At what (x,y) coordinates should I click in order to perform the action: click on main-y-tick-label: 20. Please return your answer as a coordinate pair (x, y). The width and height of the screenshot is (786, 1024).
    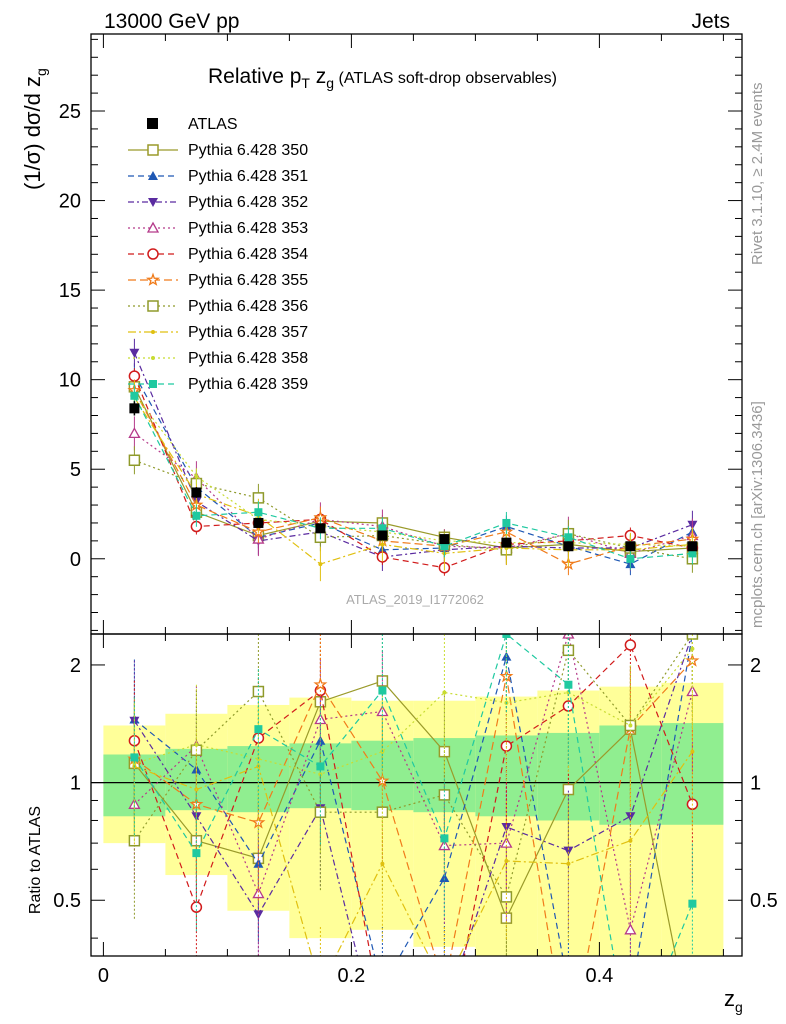
    Looking at the image, I should click on (70, 202).